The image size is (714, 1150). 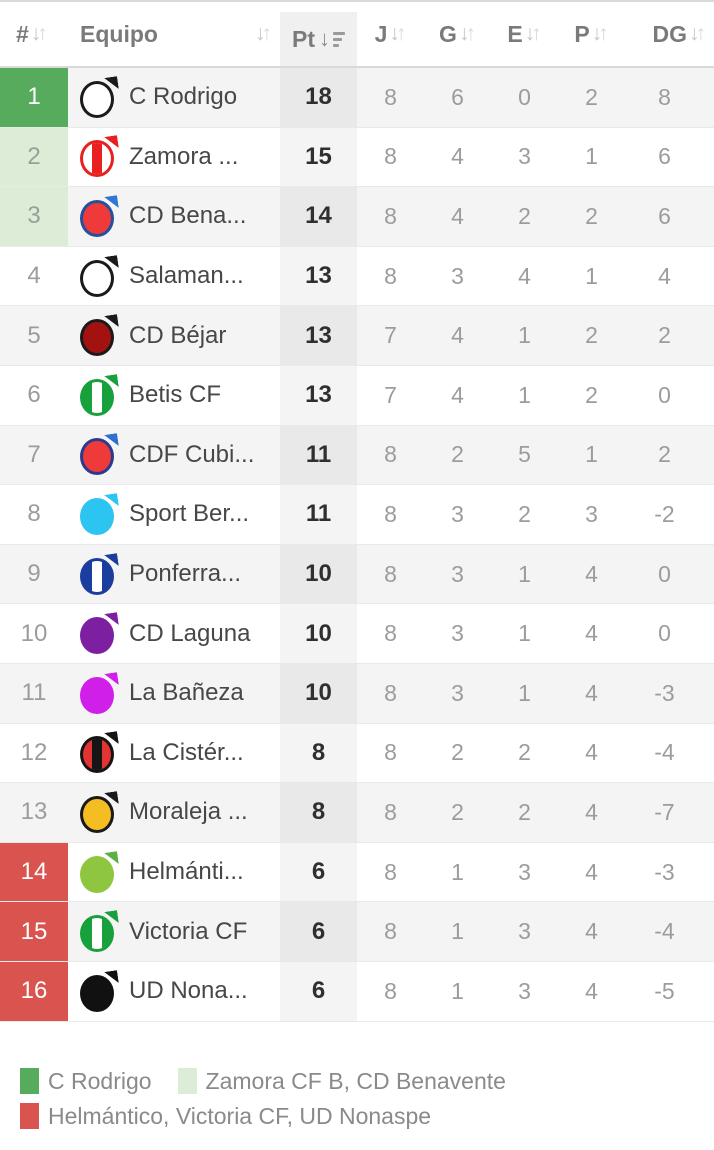 I want to click on logo-stripe, so click(x=97, y=576).